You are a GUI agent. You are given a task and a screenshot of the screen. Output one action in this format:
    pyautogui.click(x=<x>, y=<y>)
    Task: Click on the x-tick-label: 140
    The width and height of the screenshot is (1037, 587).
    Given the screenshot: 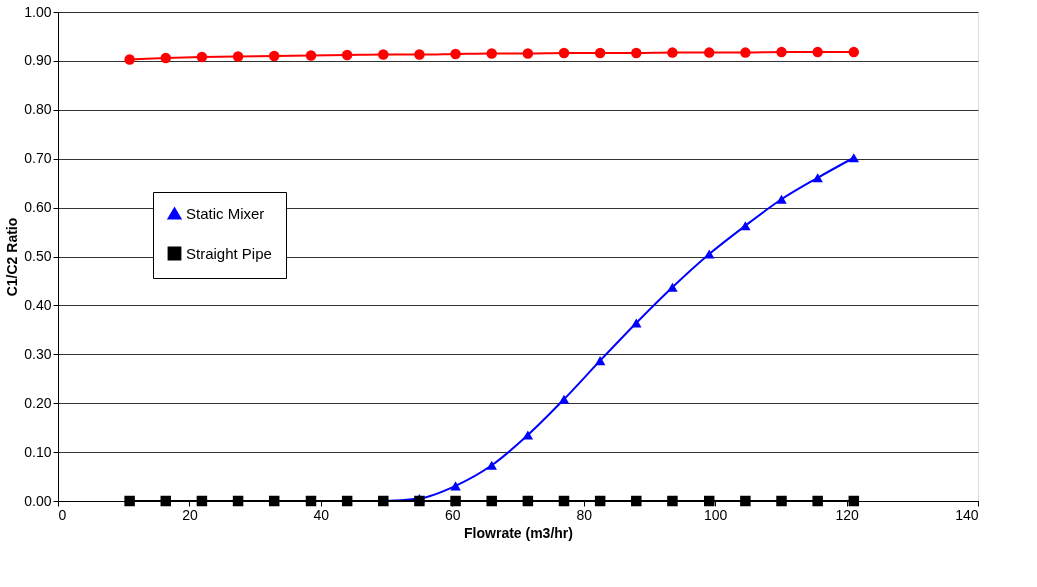 What is the action you would take?
    pyautogui.click(x=967, y=514)
    